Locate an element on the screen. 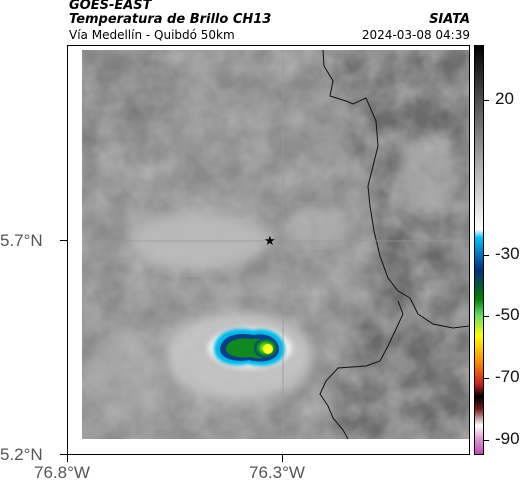 The height and width of the screenshot is (491, 526). temperature-colorbar is located at coordinates (479, 250).